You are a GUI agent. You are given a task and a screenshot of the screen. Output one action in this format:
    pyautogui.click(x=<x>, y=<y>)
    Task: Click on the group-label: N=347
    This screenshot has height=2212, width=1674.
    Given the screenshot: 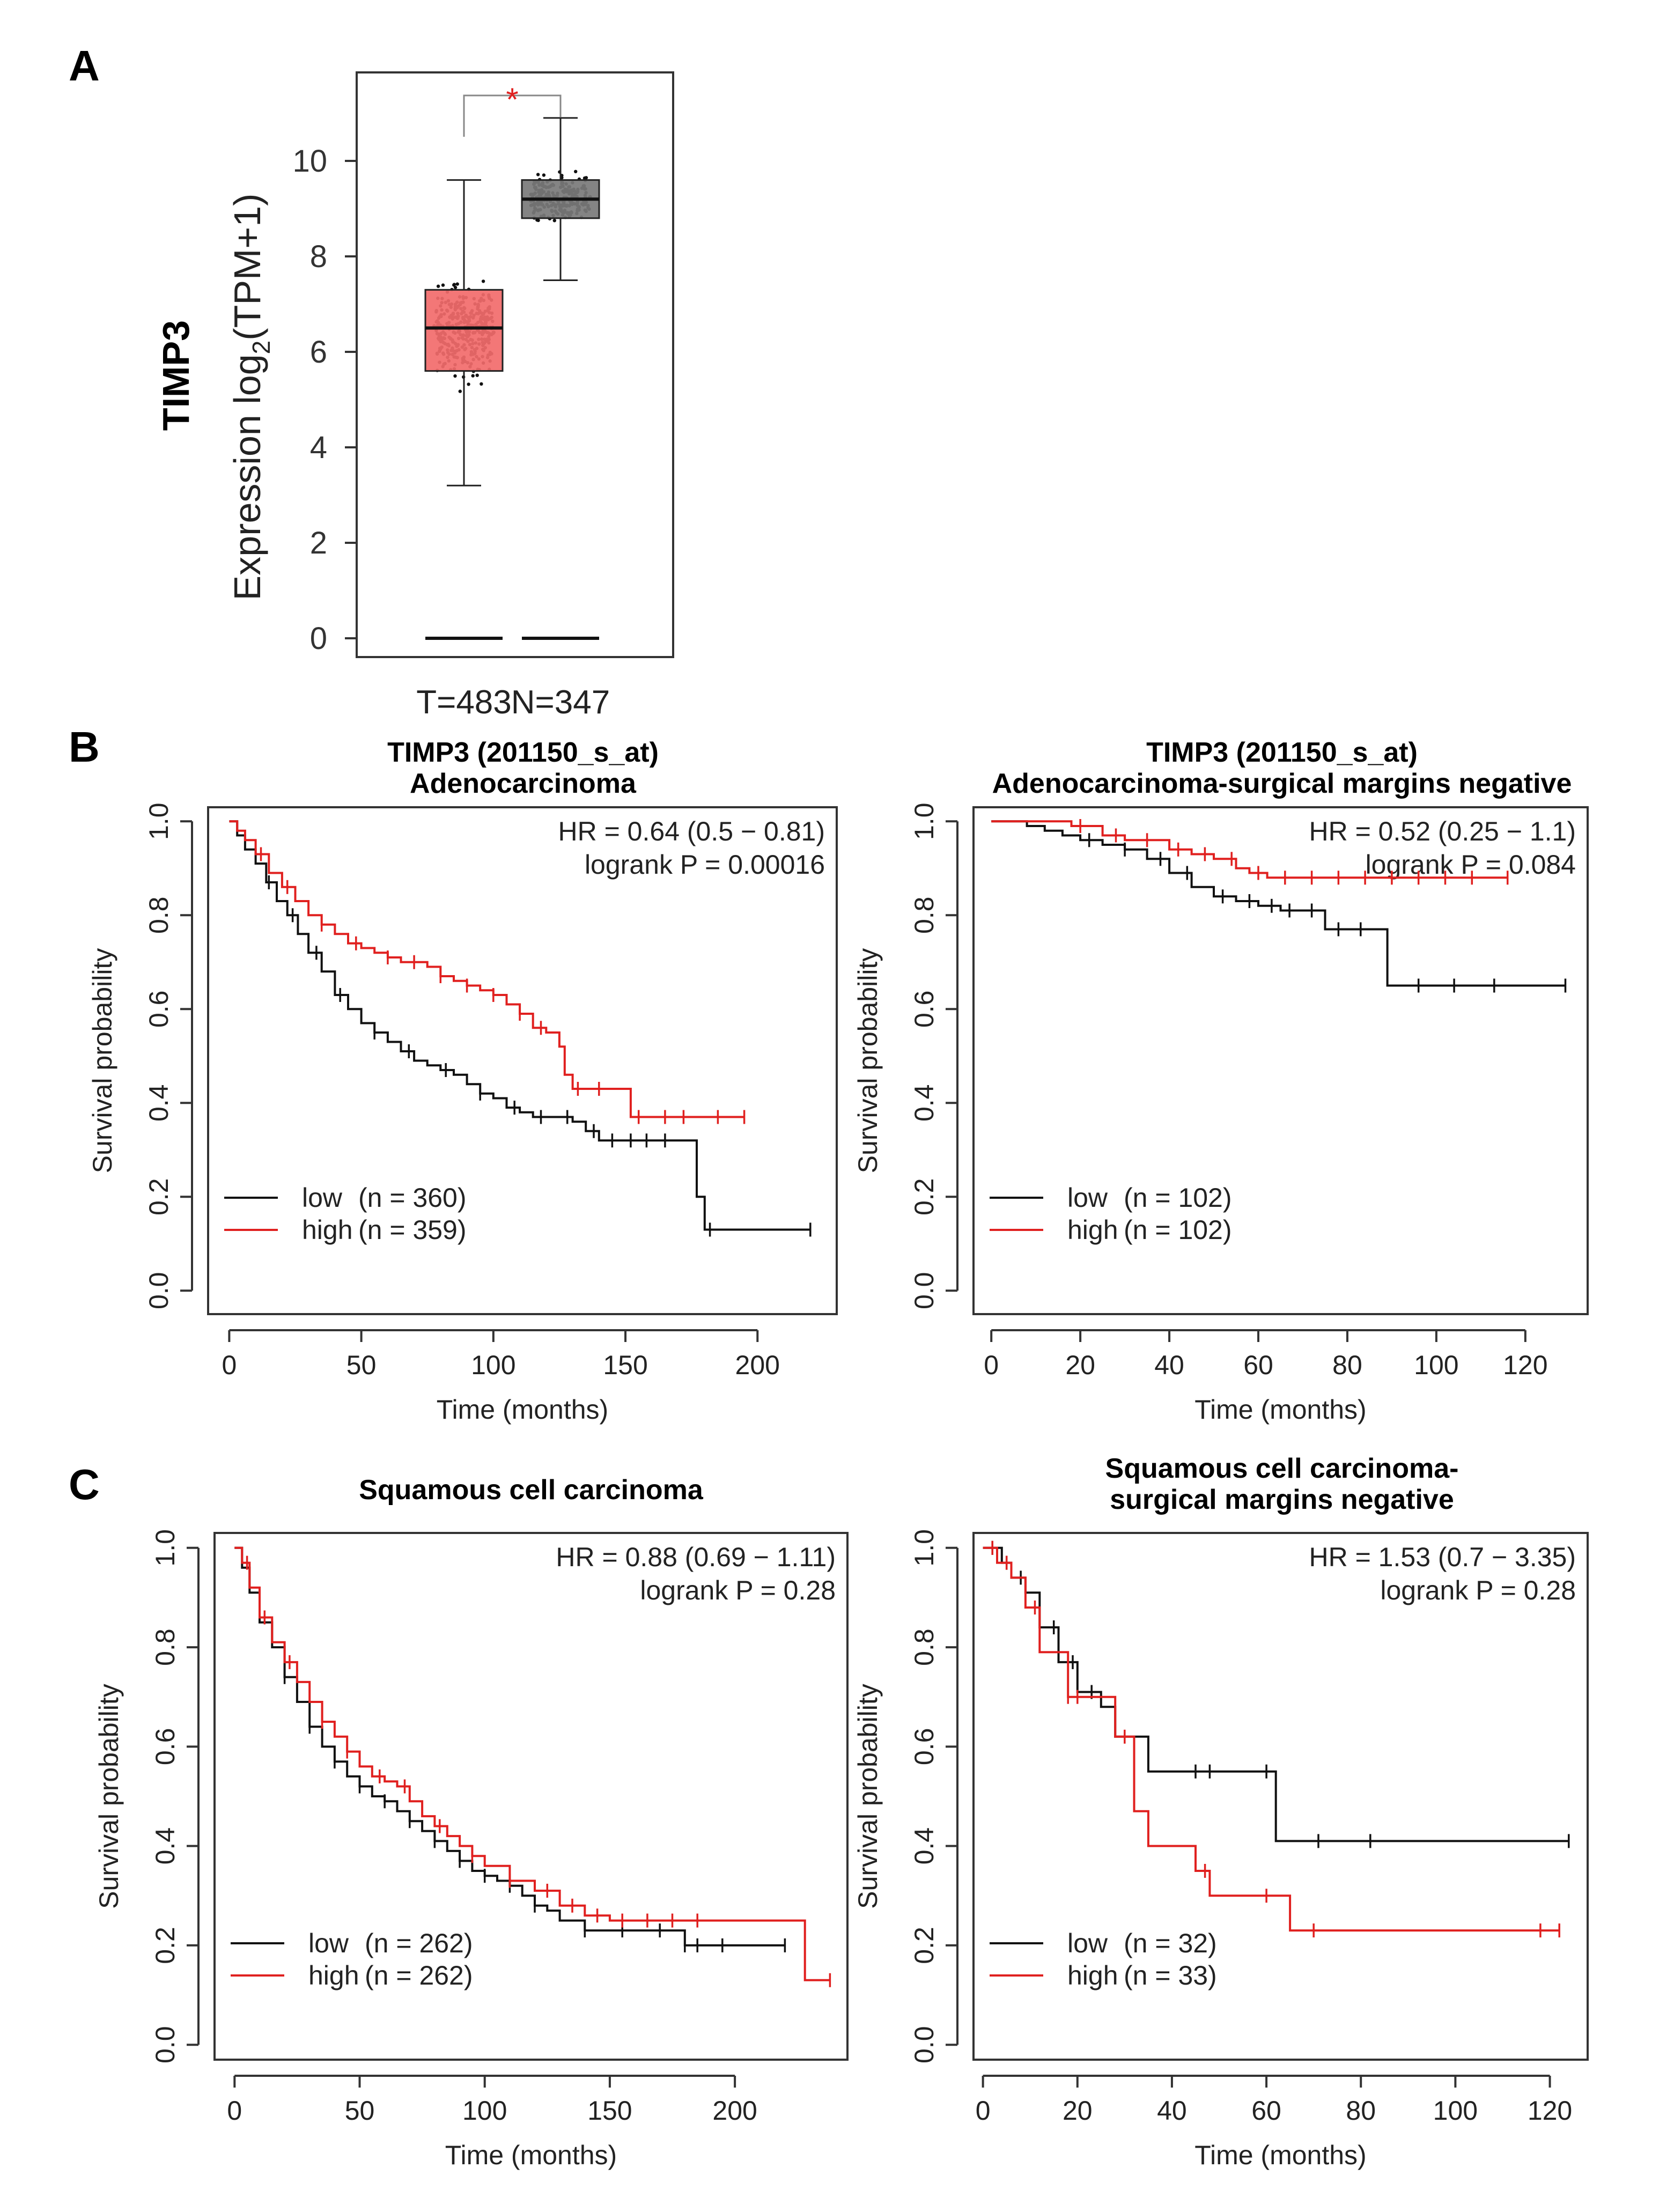 What is the action you would take?
    pyautogui.click(x=560, y=703)
    